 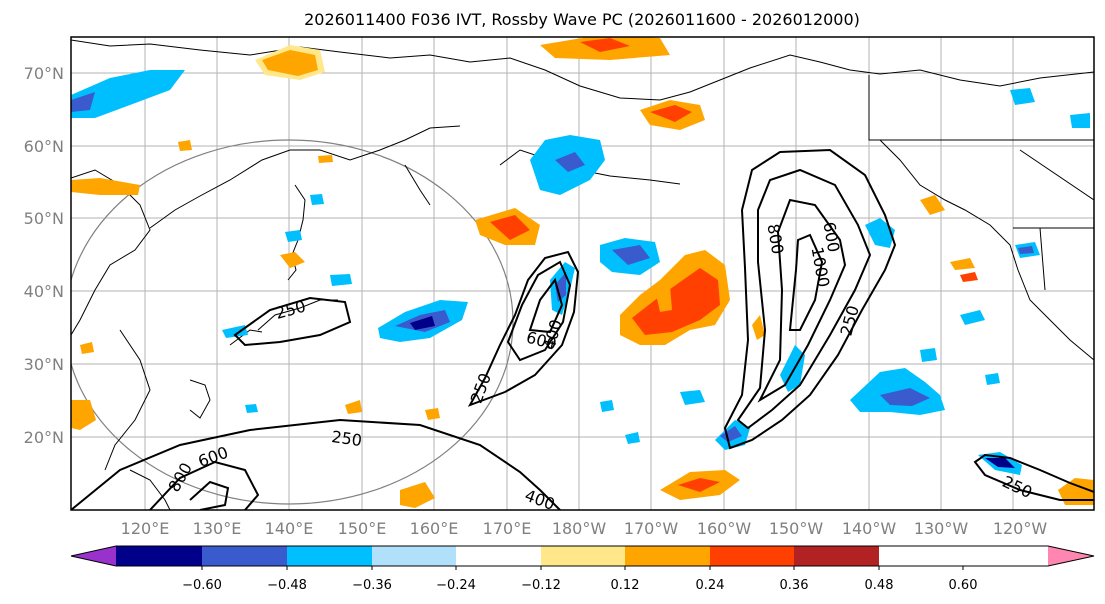 I want to click on lon-label: 150°W, so click(x=796, y=528).